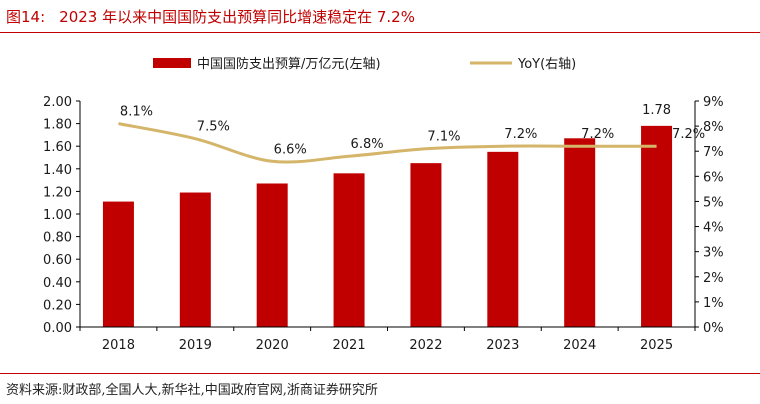 The image size is (760, 404). Describe the element at coordinates (425, 345) in the screenshot. I see `x-axis-tick-label: 2022` at that location.